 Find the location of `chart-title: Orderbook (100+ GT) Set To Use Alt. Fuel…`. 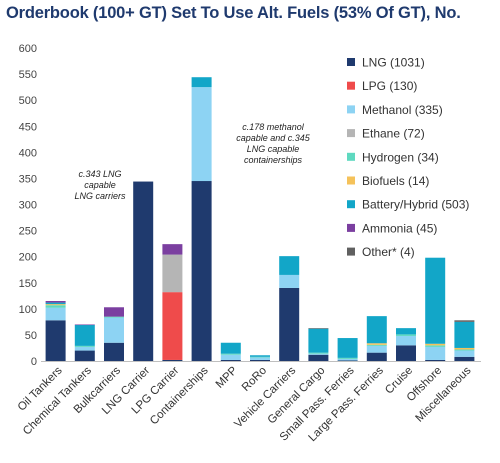

chart-title: Orderbook (100+ GT) Set To Use Alt. Fuel… is located at coordinates (233, 13).